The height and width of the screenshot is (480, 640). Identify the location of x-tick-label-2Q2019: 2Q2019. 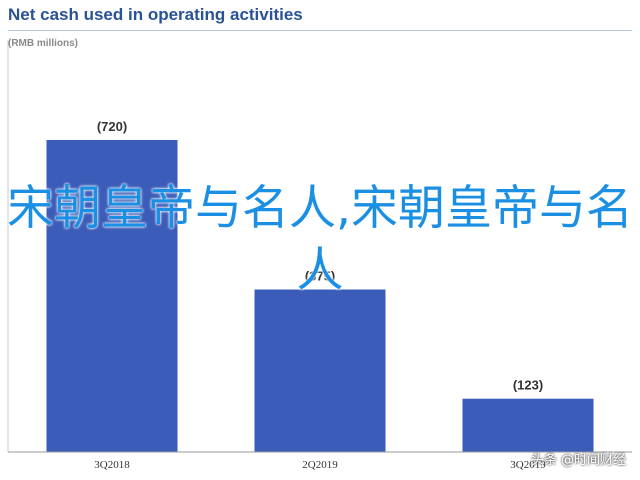
(320, 465).